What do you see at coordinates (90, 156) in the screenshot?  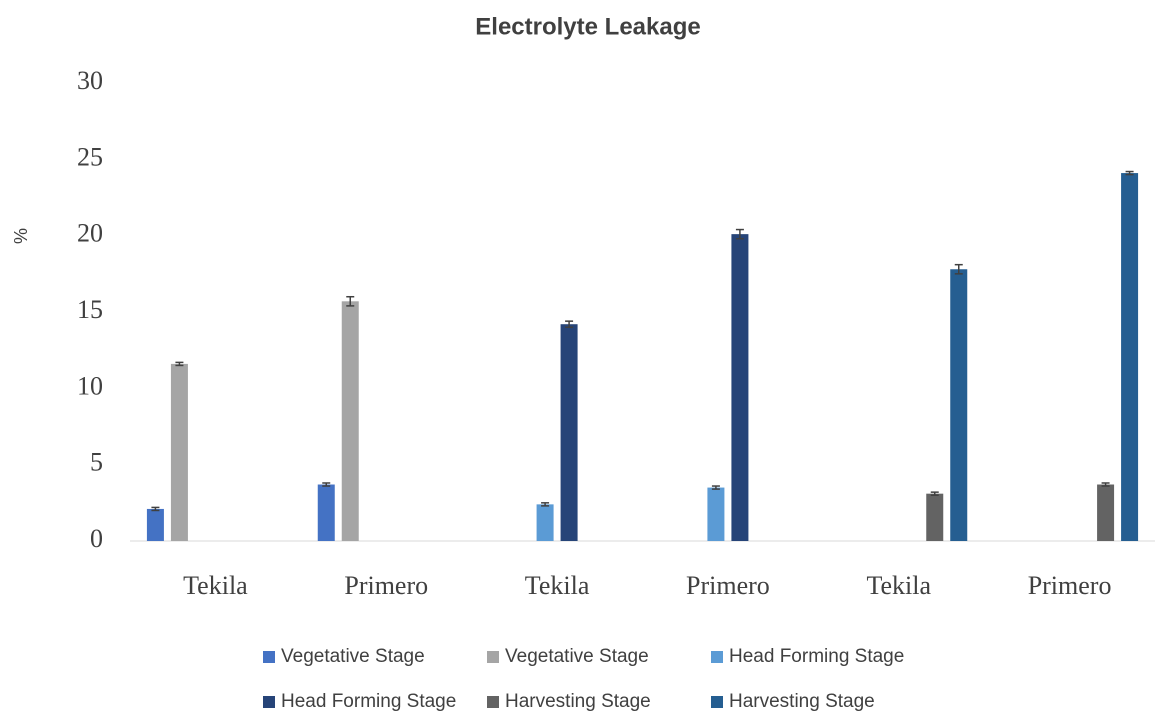 I see `y-tick-label: 25` at bounding box center [90, 156].